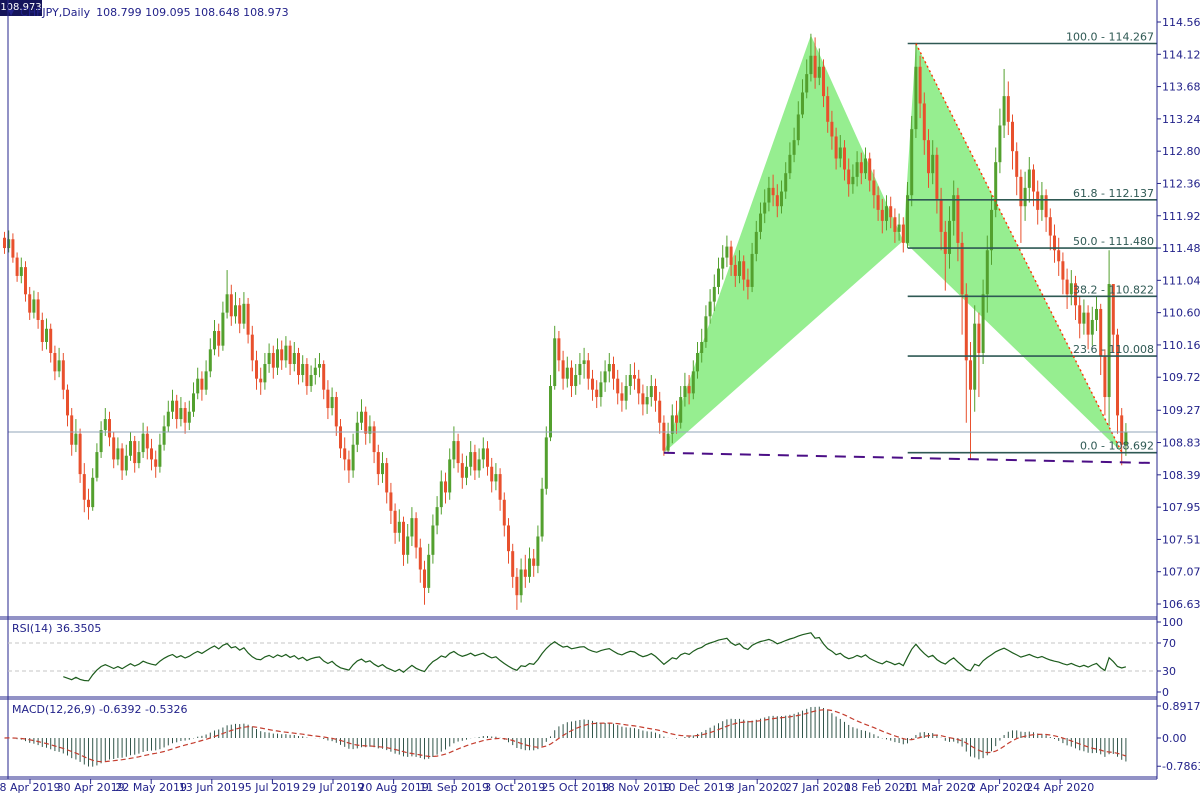 This screenshot has width=1200, height=800. Describe the element at coordinates (696, 787) in the screenshot. I see `date-axis-label: 10 Dec 2019` at that location.